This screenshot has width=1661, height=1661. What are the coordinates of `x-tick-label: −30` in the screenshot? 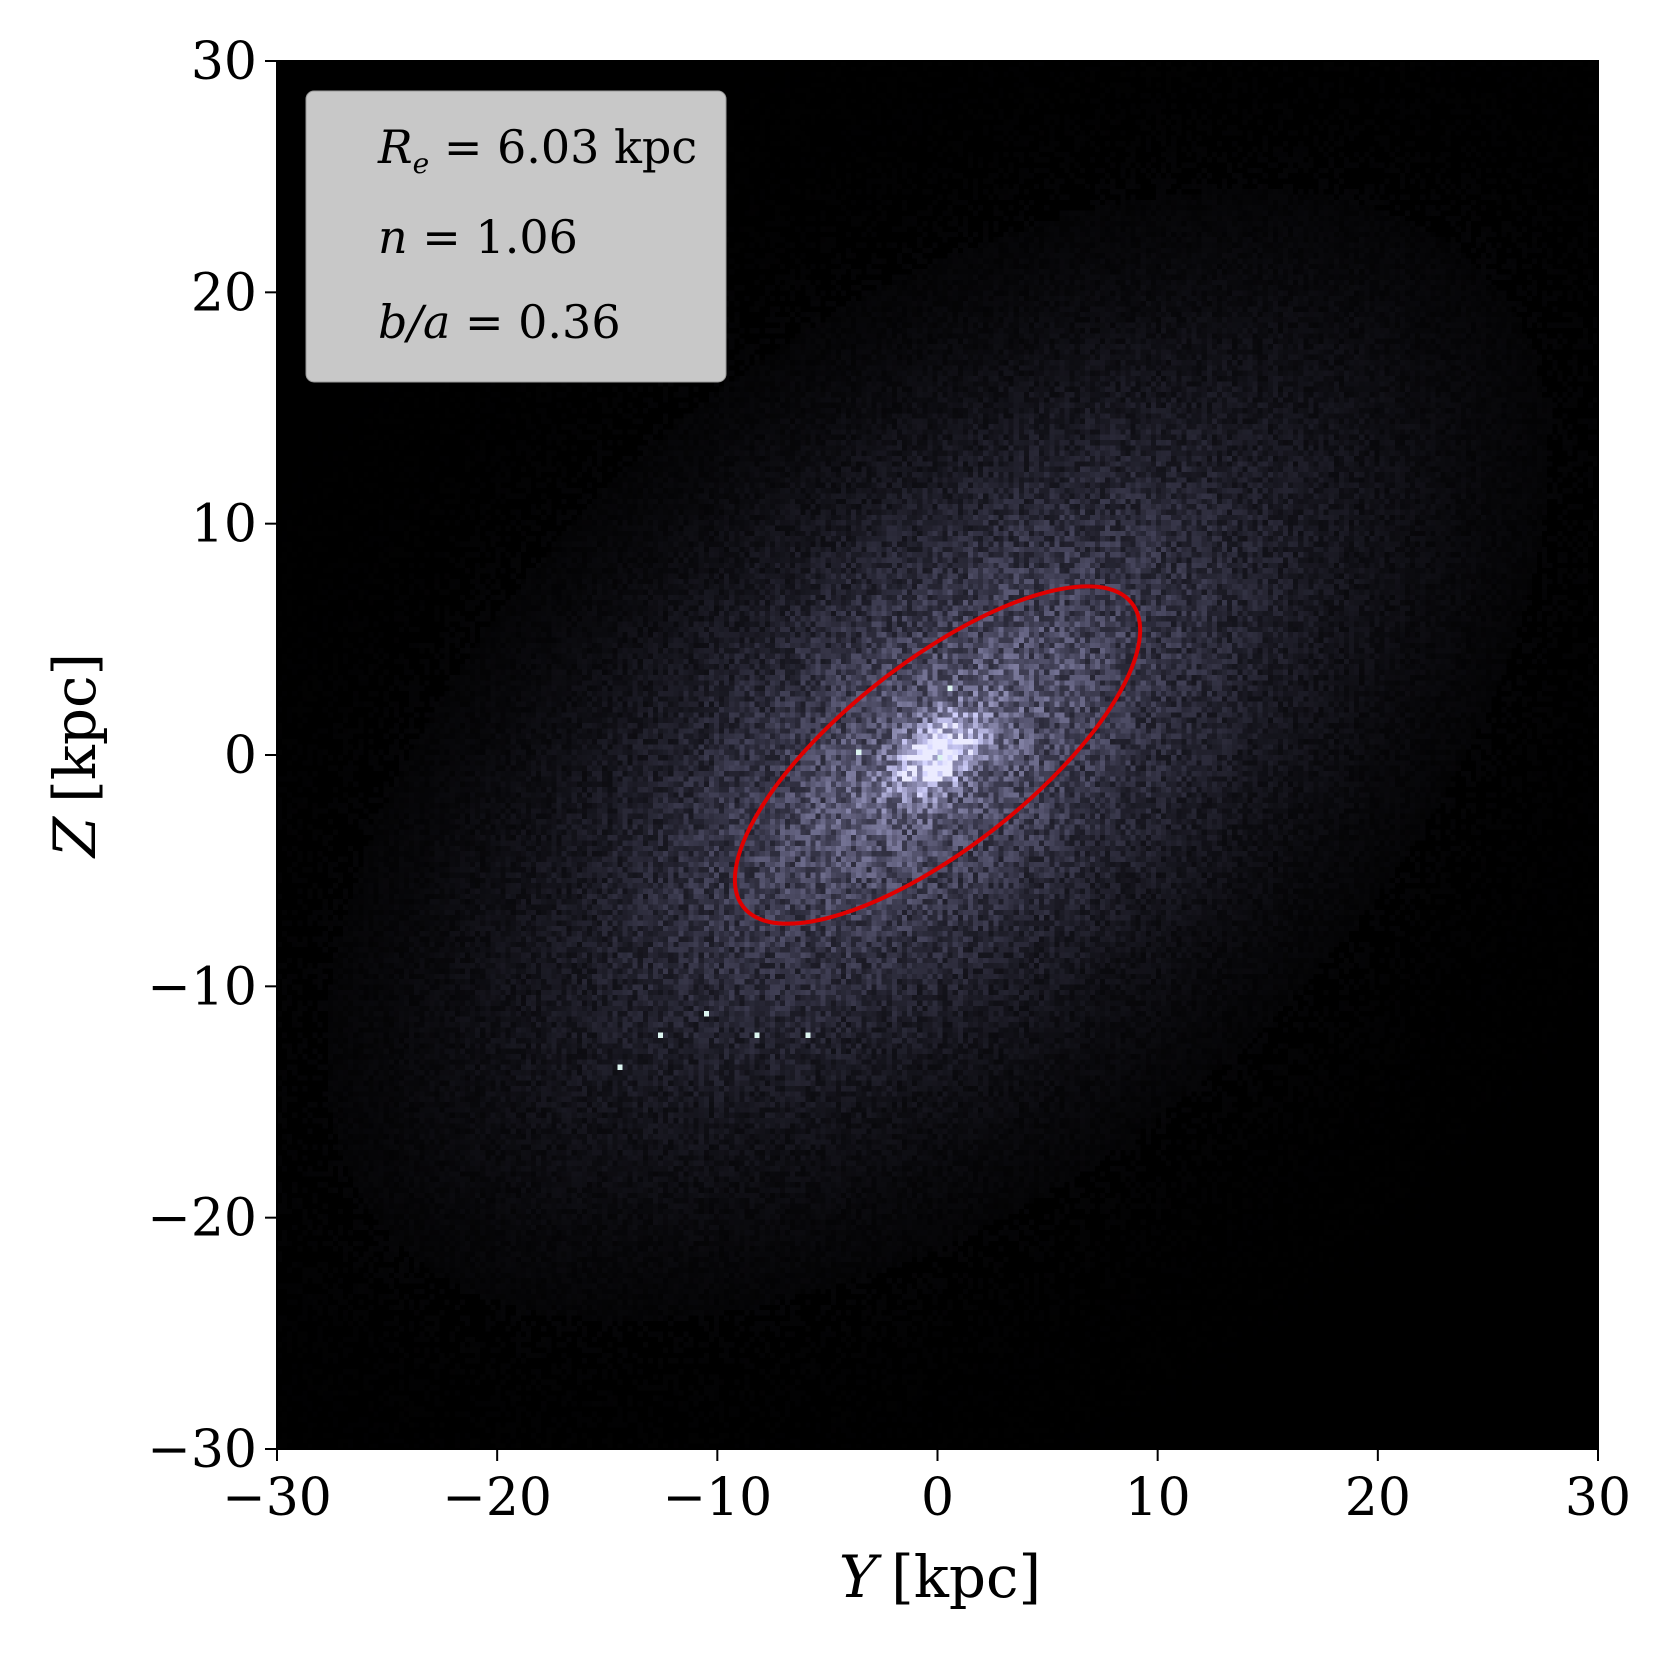 It's located at (277, 1498).